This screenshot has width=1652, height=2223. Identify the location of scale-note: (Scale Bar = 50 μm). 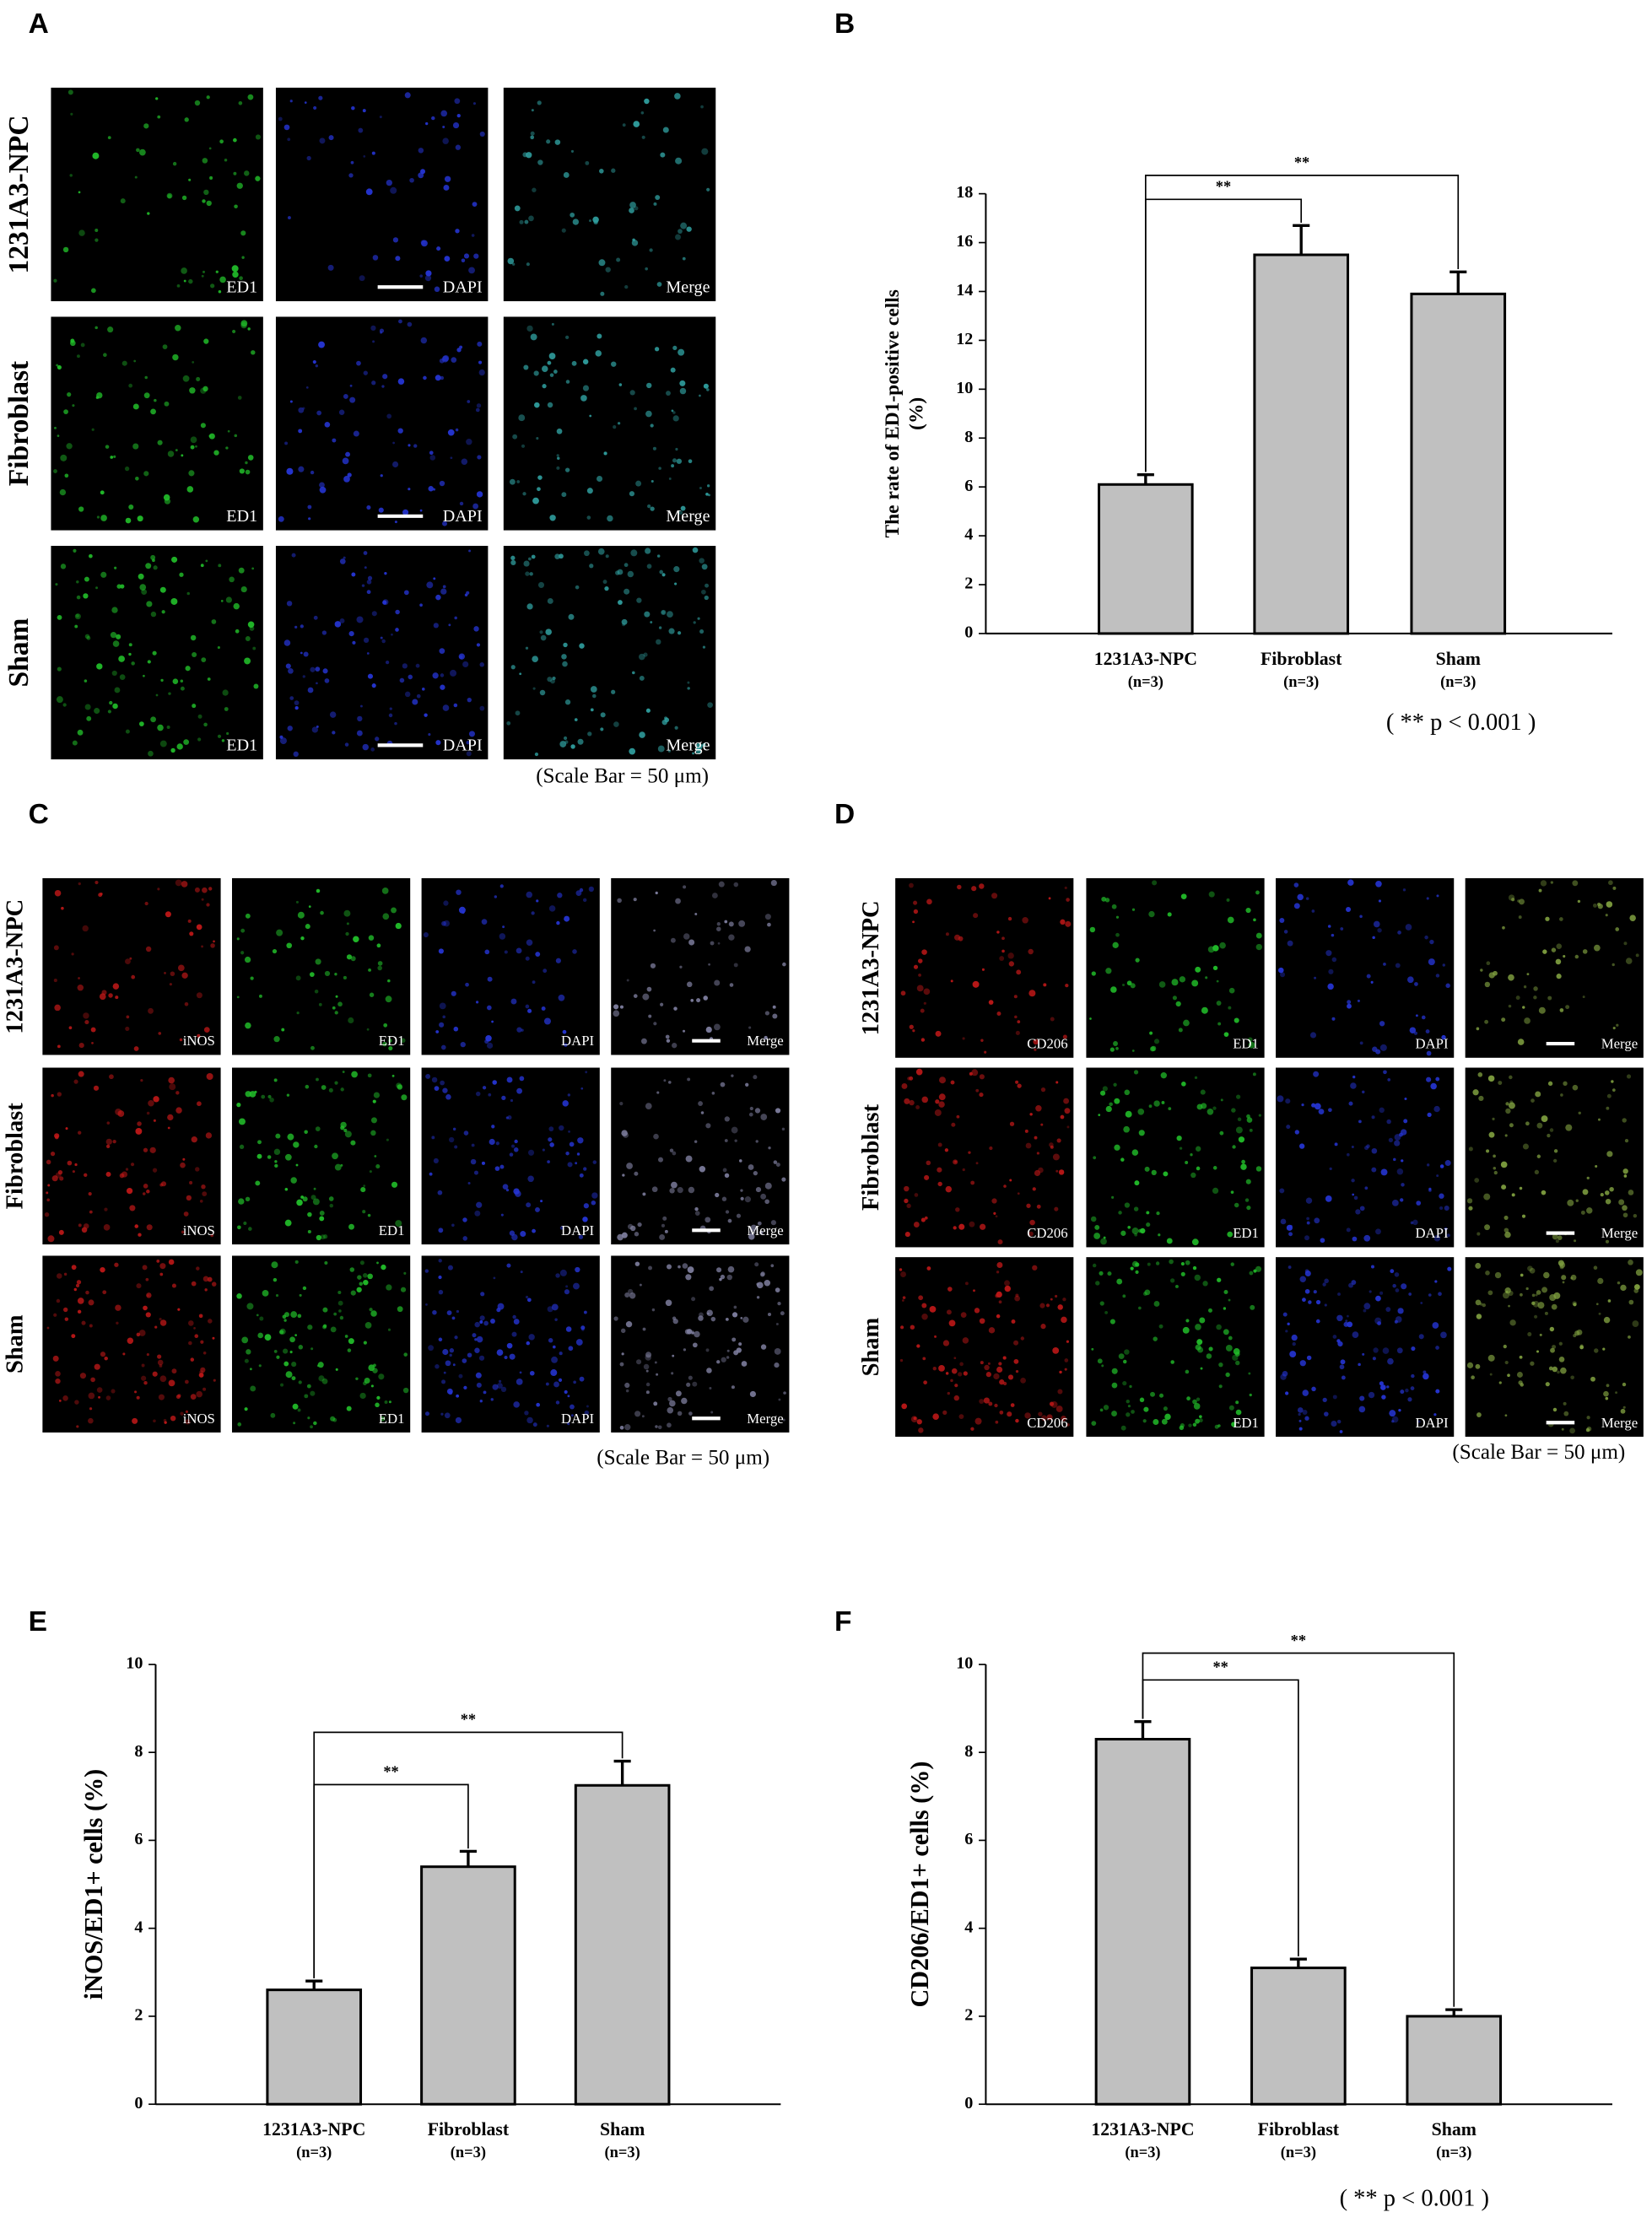
(1538, 1452).